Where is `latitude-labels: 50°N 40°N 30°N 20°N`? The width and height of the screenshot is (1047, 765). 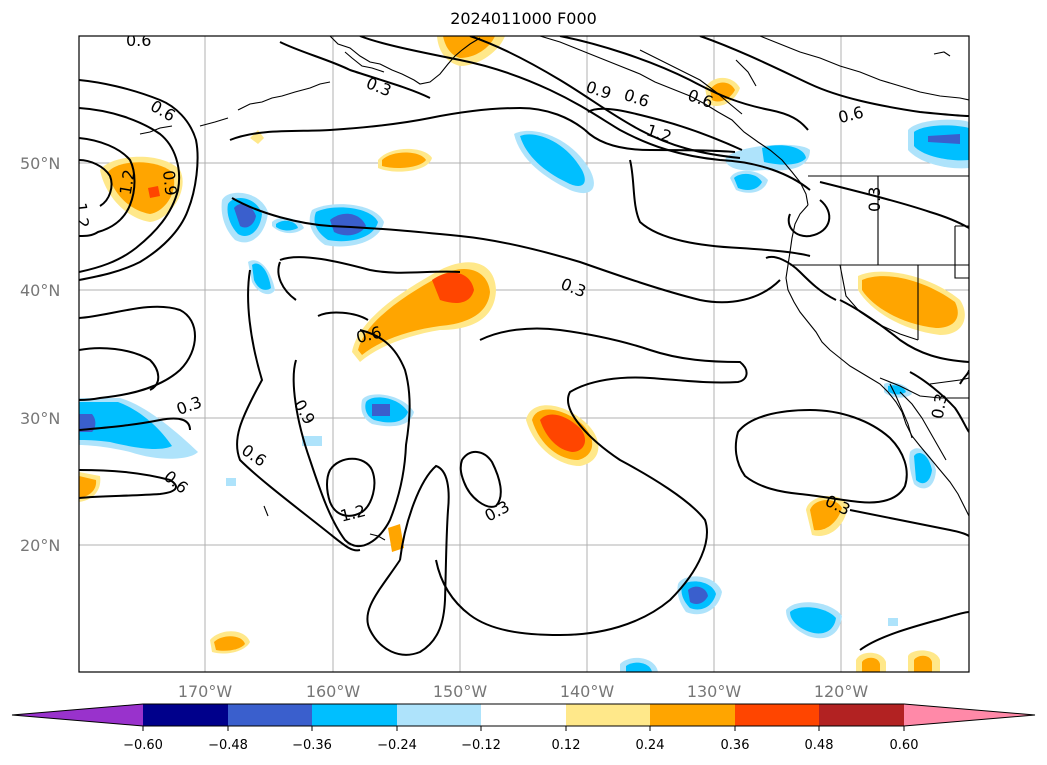
latitude-labels: 50°N 40°N 30°N 20°N is located at coordinates (40, 354).